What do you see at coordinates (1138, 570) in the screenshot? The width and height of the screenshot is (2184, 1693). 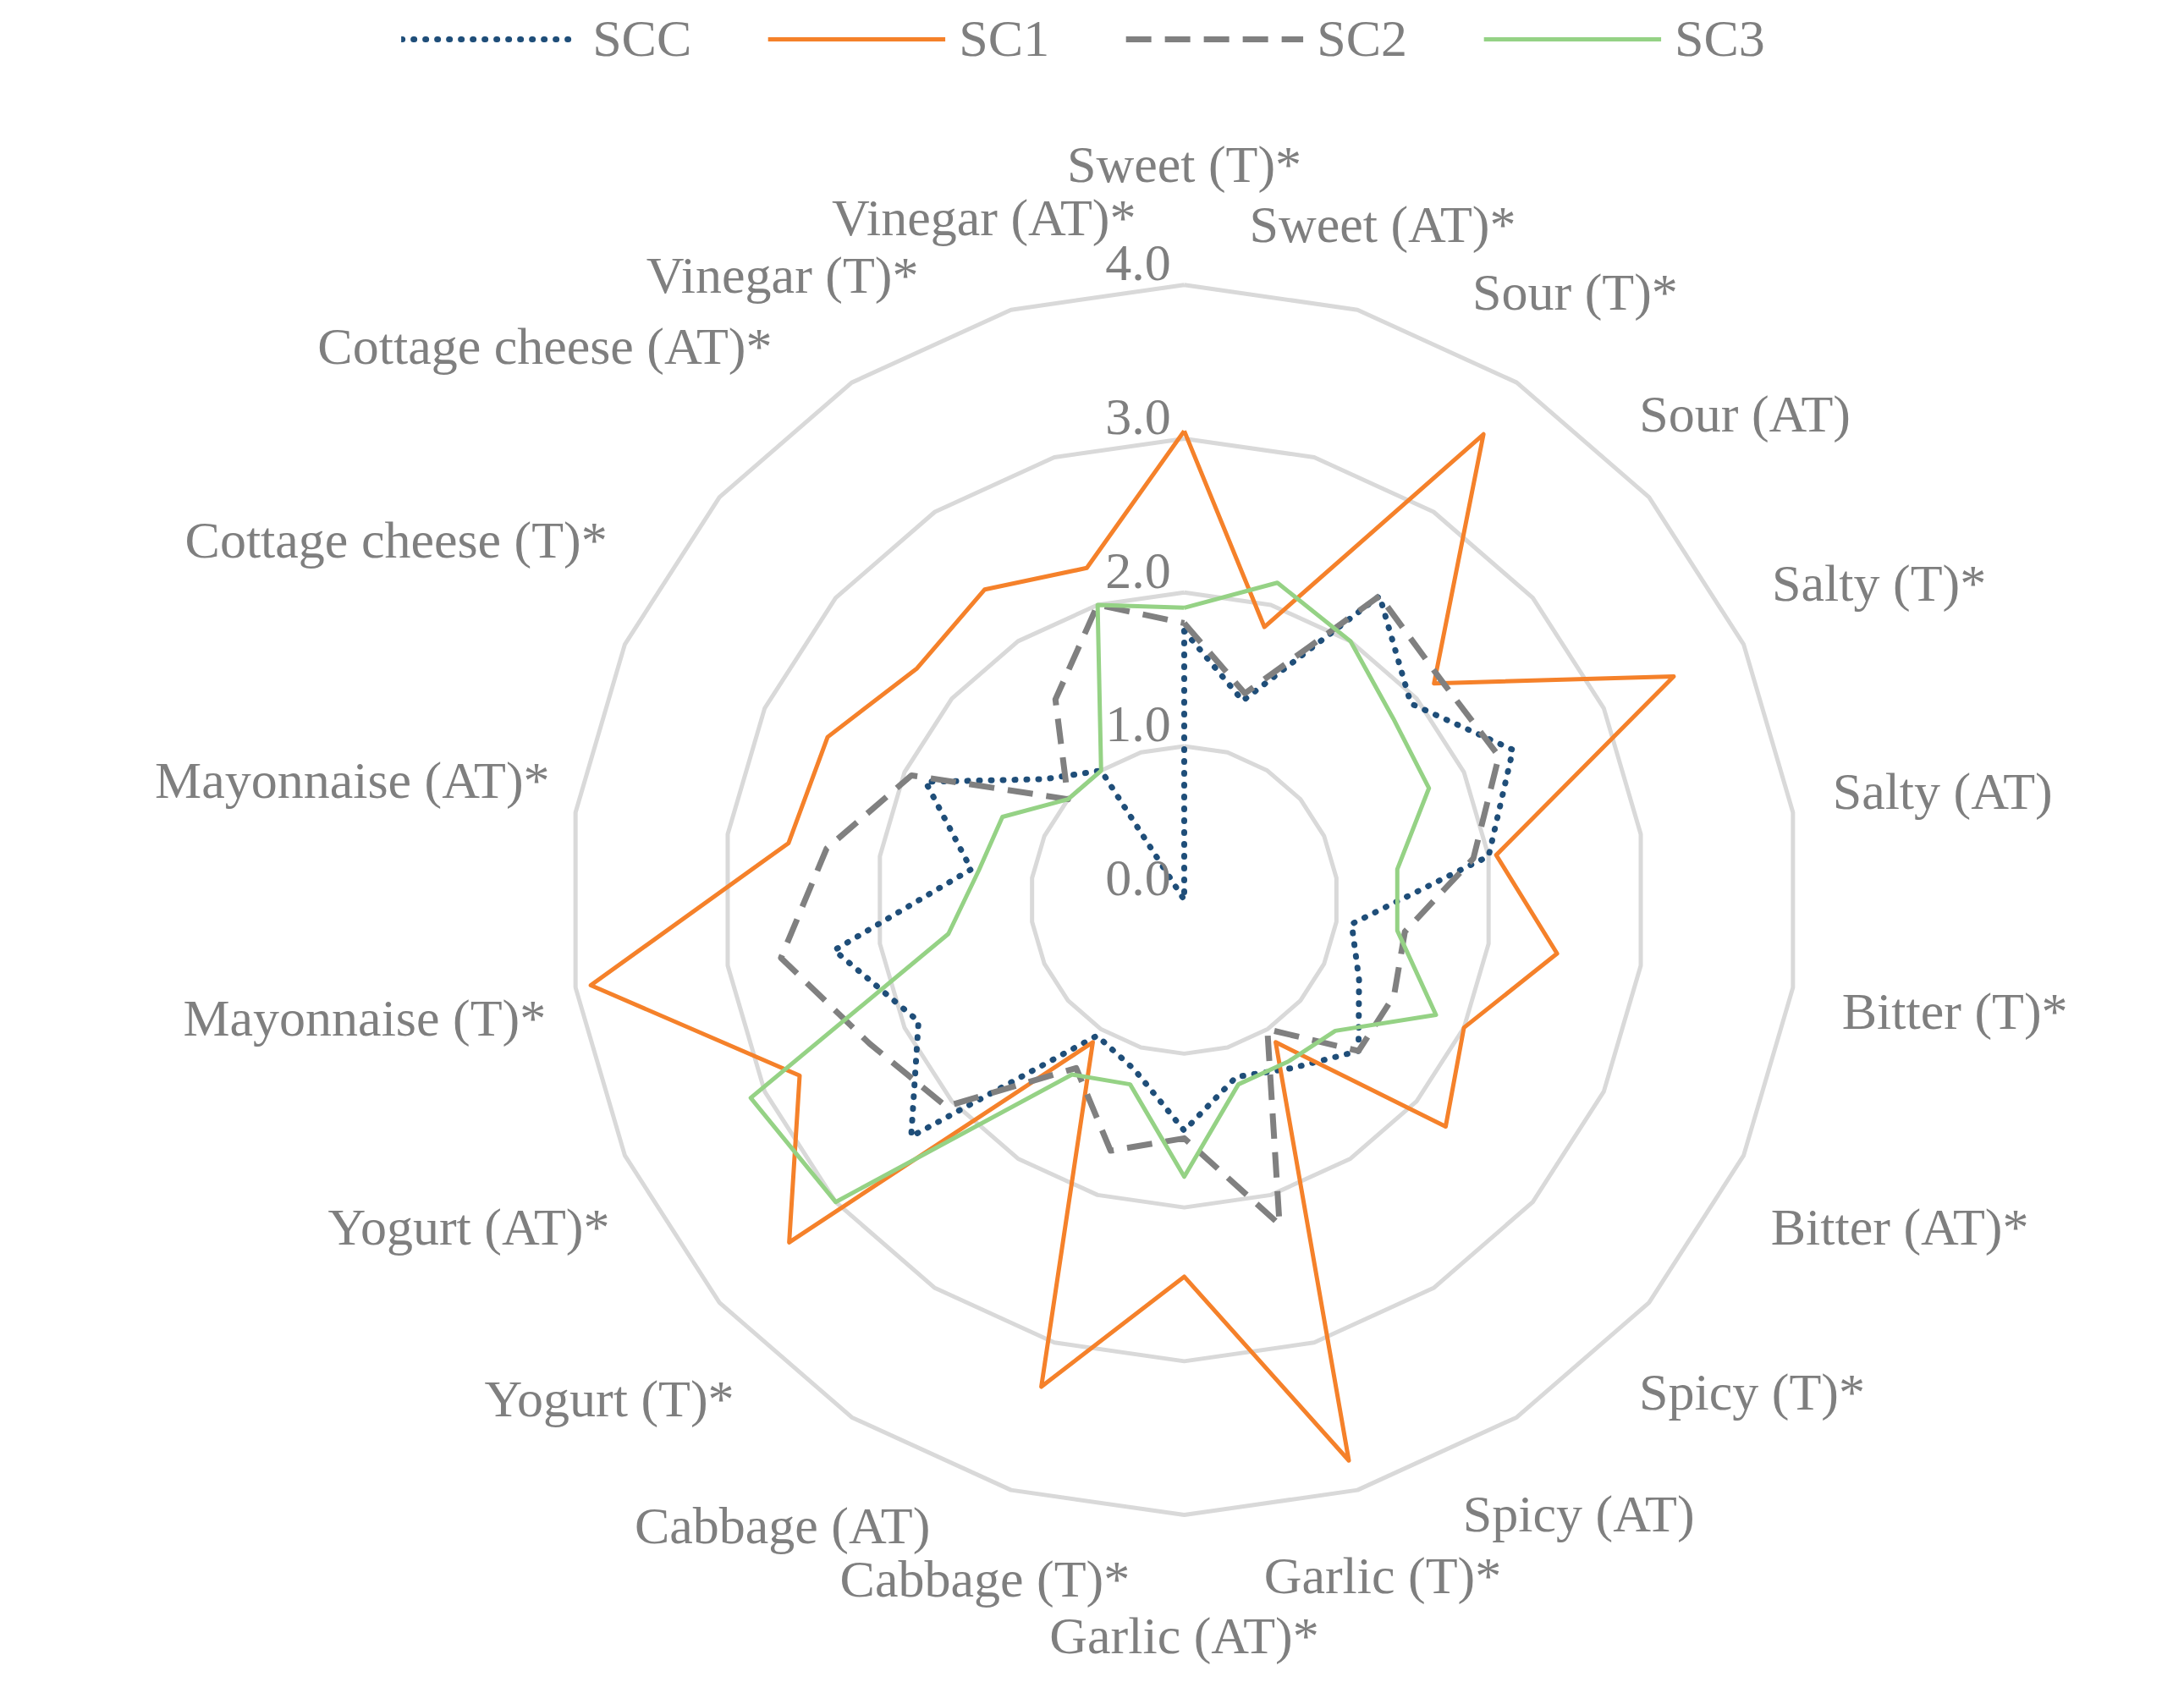 I see `y-tick-label: 2.0` at bounding box center [1138, 570].